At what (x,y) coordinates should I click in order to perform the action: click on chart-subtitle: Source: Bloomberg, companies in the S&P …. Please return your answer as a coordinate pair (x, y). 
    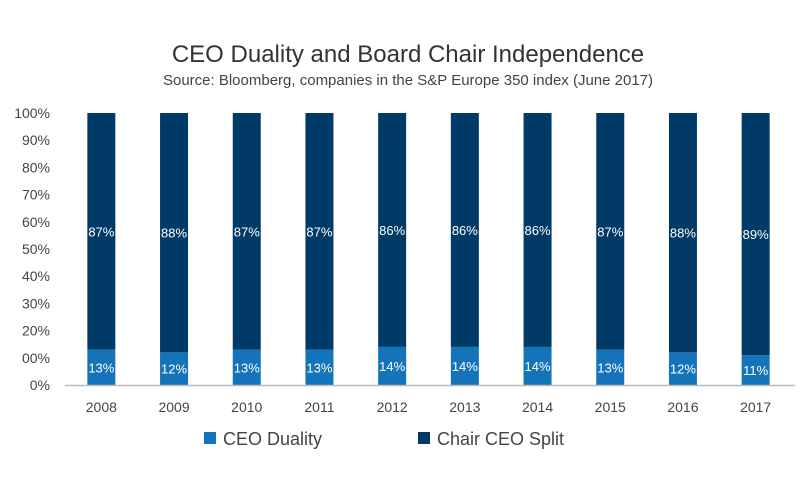
    Looking at the image, I should click on (408, 80).